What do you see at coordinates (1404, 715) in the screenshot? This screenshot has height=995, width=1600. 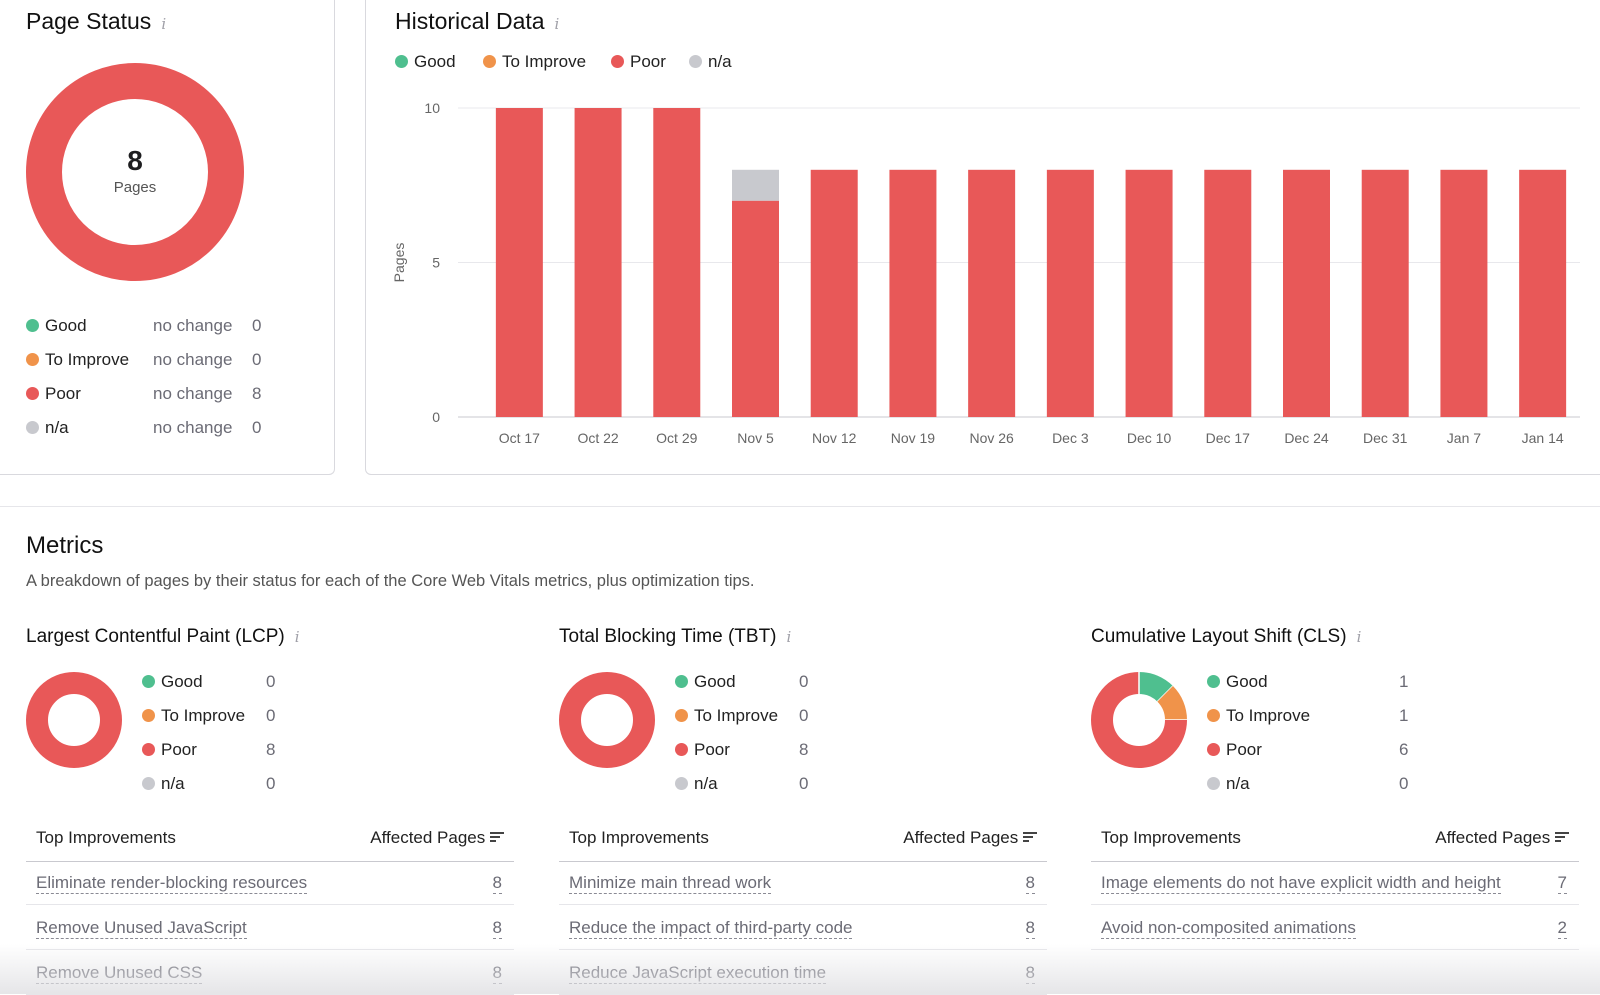 I see `metric-count: 1` at bounding box center [1404, 715].